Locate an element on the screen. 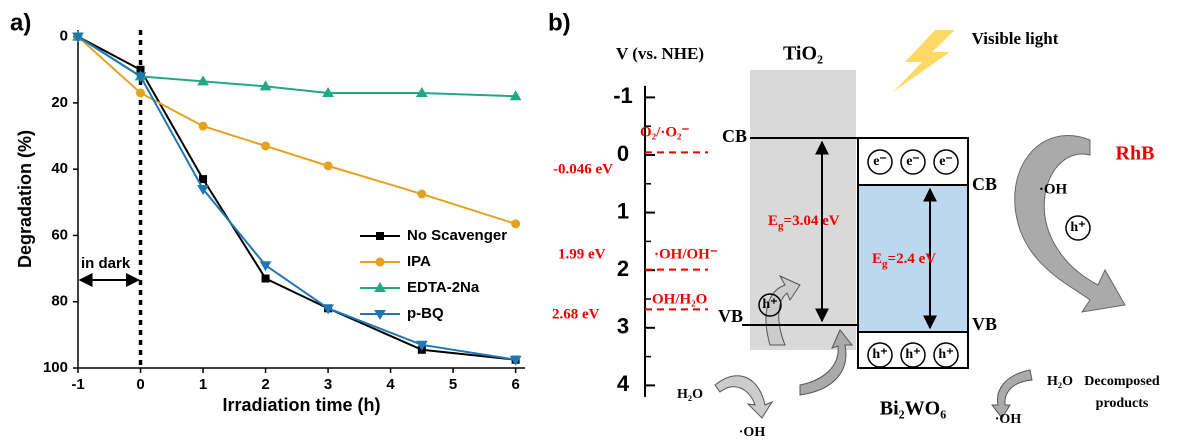 Image resolution: width=1194 pixels, height=441 pixels. y-axis-title: Degradation (%) is located at coordinates (25, 199).